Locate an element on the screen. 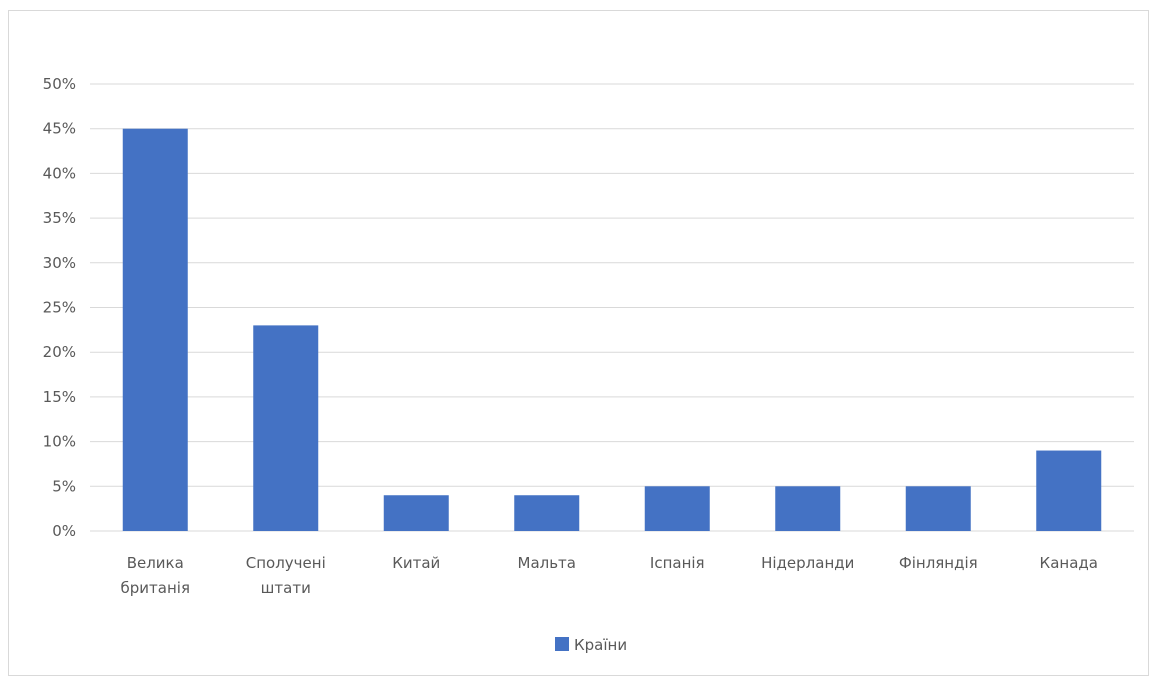 Image resolution: width=1151 pixels, height=678 pixels. x-tick-label-line: Велика is located at coordinates (155, 563).